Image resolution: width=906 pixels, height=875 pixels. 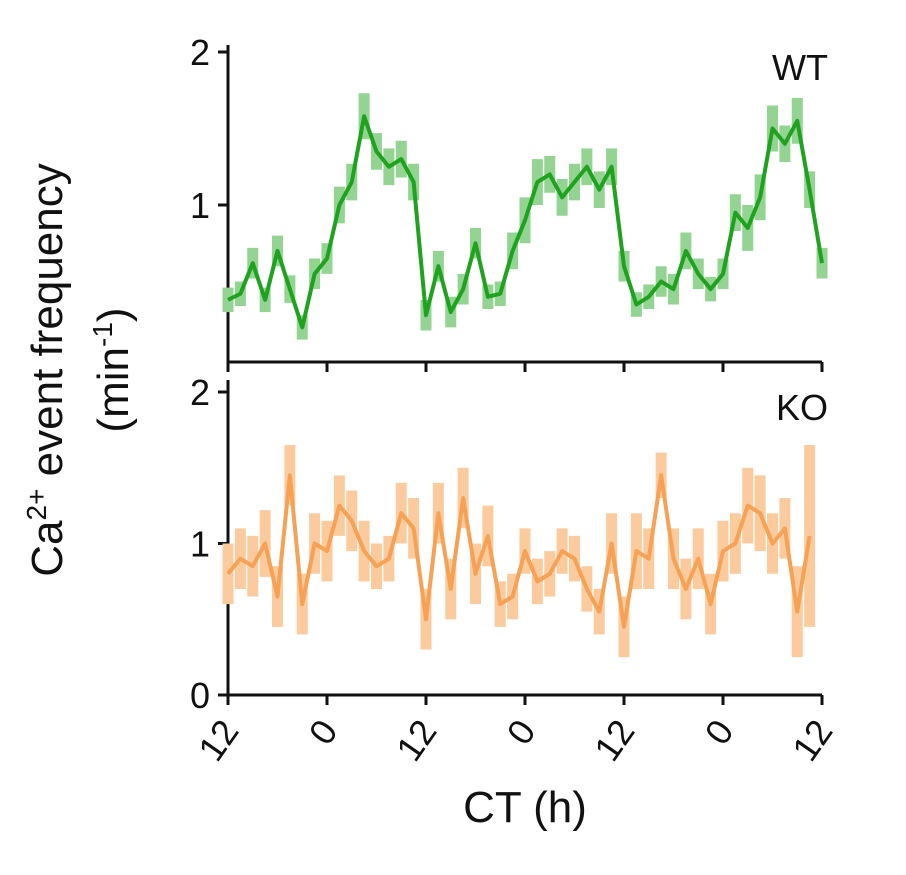 What do you see at coordinates (525, 807) in the screenshot?
I see `x-axis-label: CT (h)` at bounding box center [525, 807].